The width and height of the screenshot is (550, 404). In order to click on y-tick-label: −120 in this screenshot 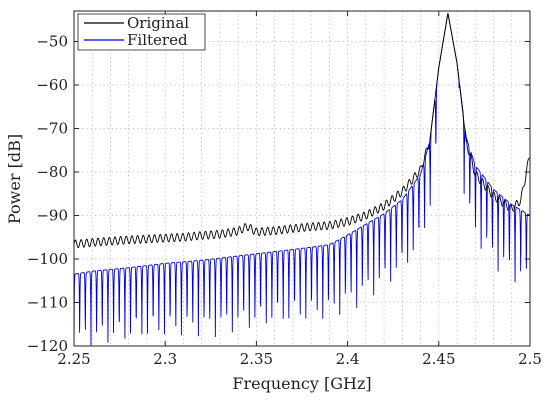, I will do `click(47, 346)`.